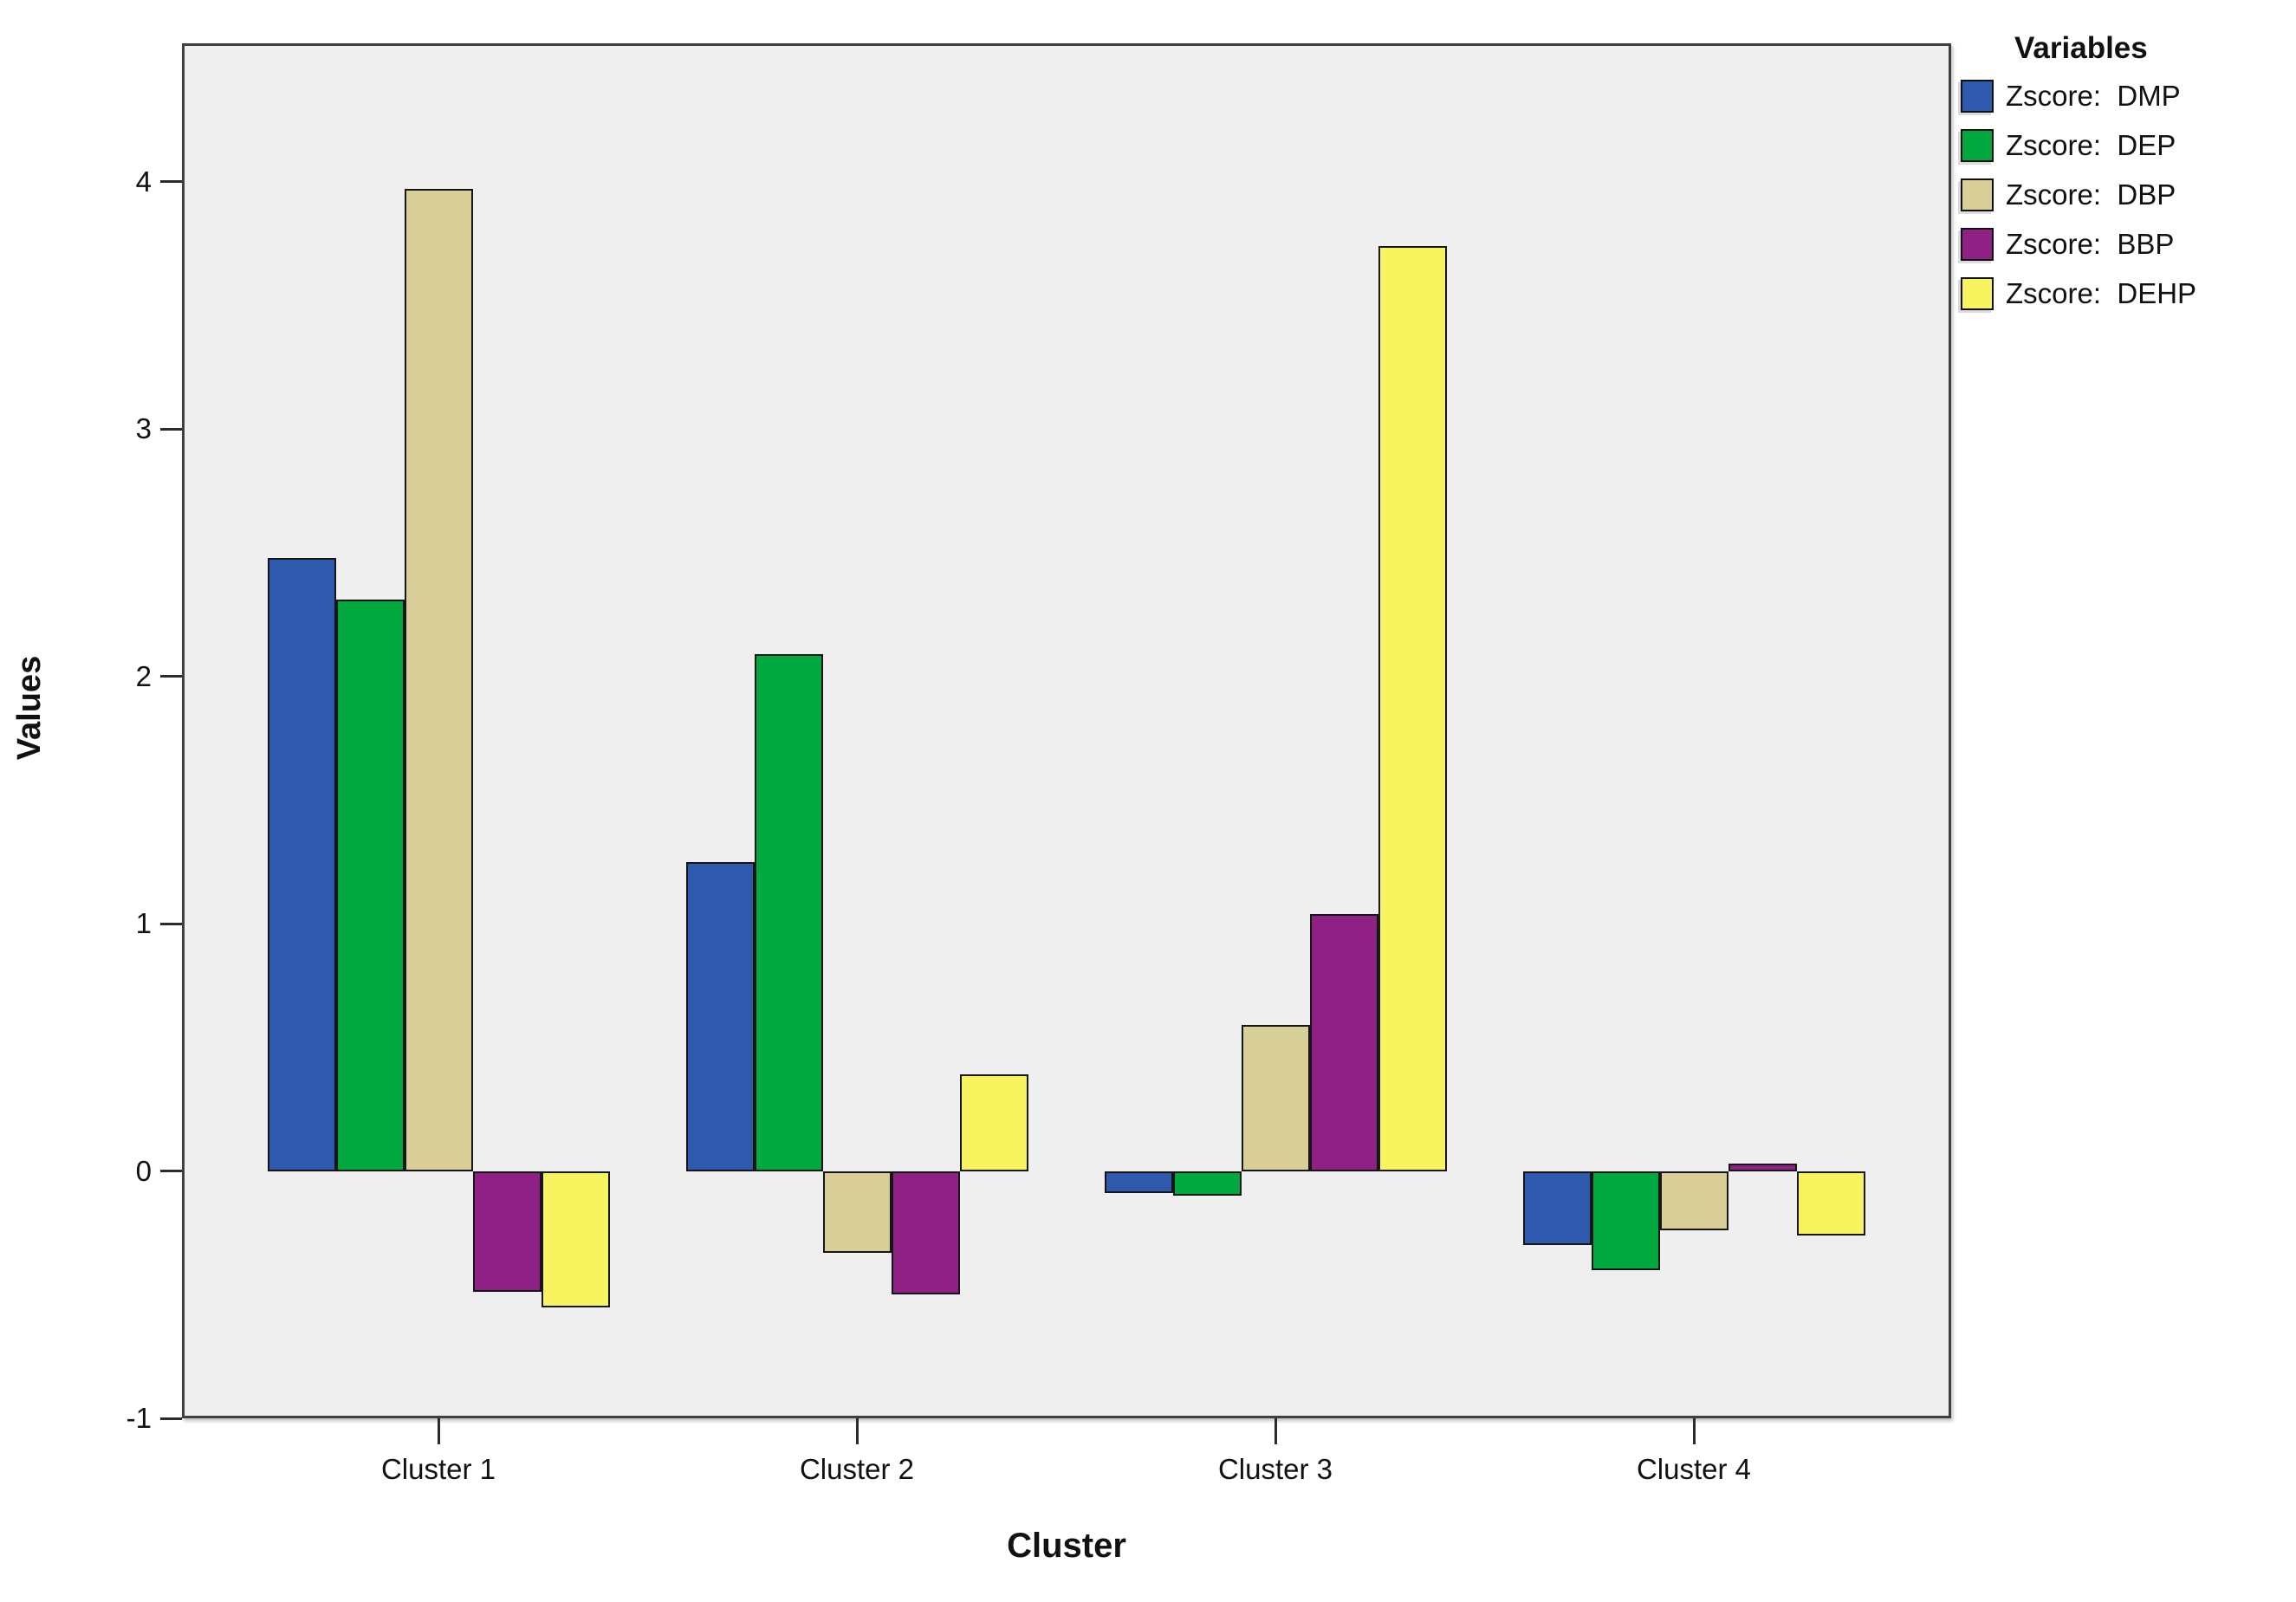 This screenshot has height=1602, width=2296. I want to click on bar-c2-bbp, so click(925, 1233).